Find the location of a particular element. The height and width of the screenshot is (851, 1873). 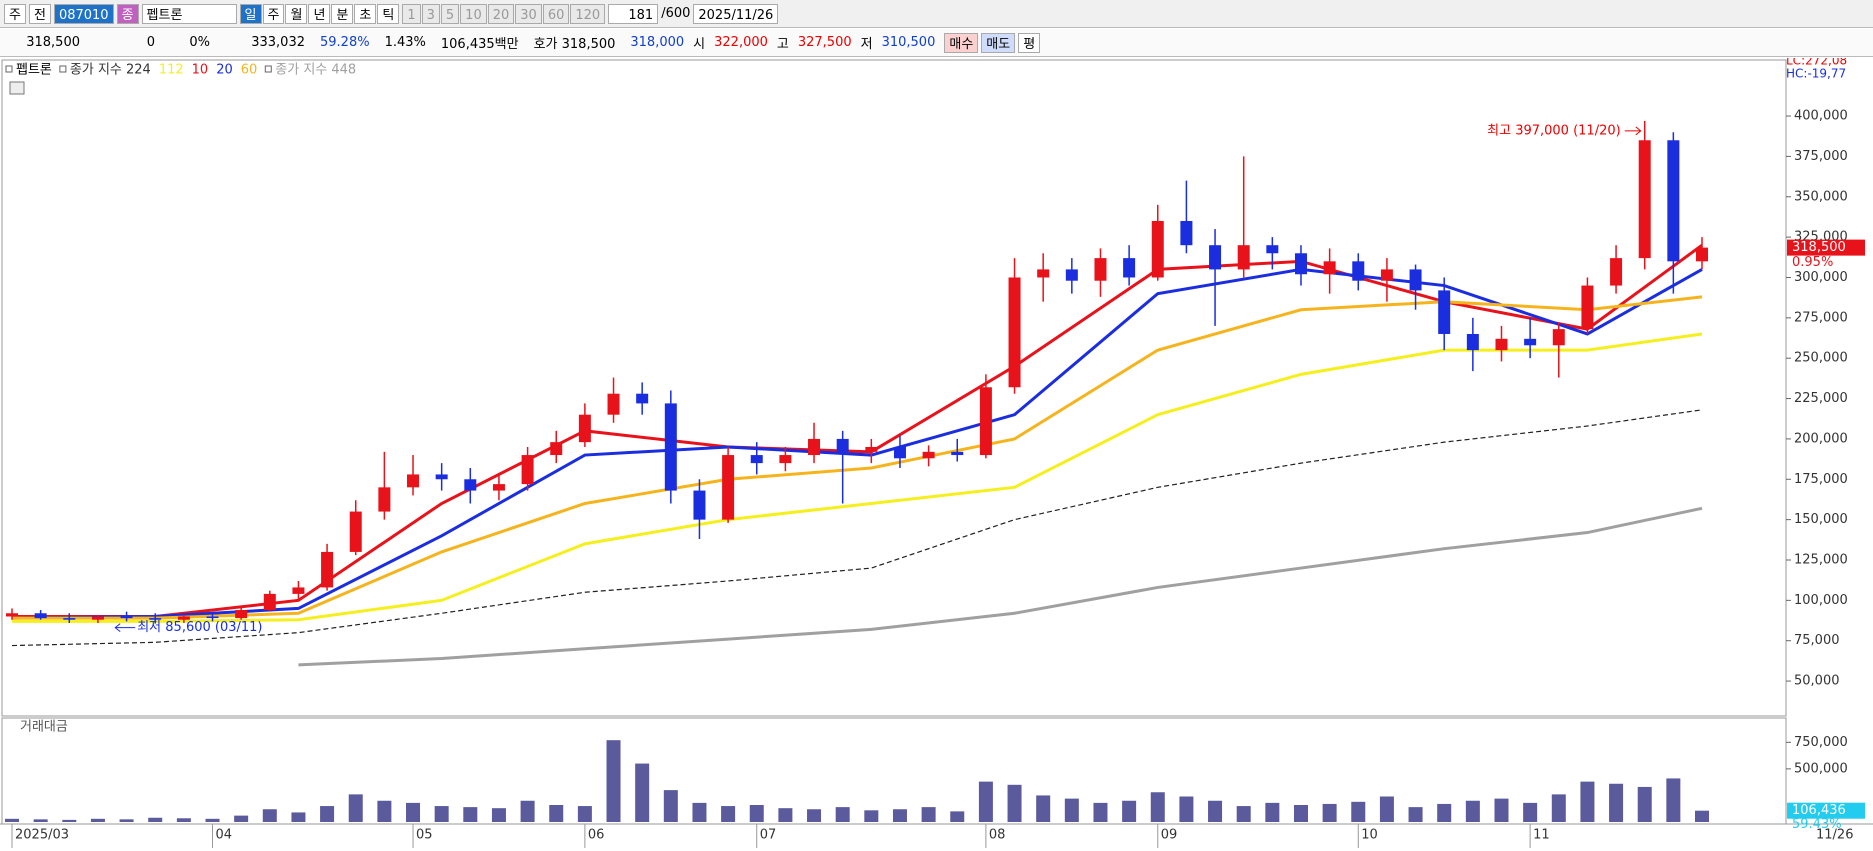

x-tick-label: 2025/03 is located at coordinates (42, 835).